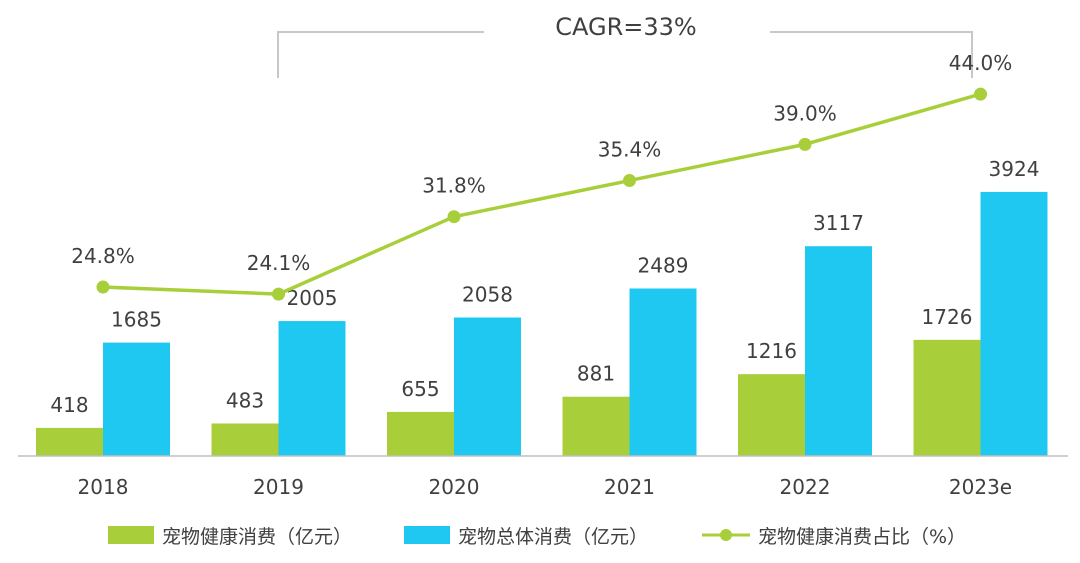  Describe the element at coordinates (805, 487) in the screenshot. I see `x-tick-2022: 2022` at that location.